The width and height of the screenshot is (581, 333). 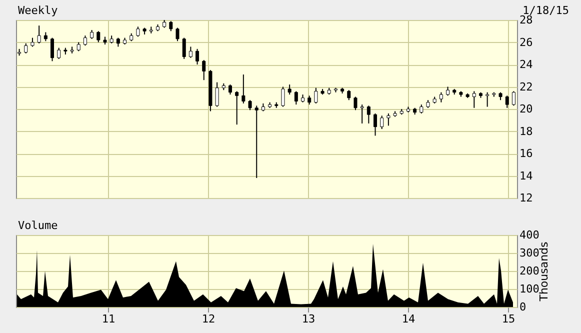 What do you see at coordinates (526, 109) in the screenshot?
I see `y-tick-label: 20` at bounding box center [526, 109].